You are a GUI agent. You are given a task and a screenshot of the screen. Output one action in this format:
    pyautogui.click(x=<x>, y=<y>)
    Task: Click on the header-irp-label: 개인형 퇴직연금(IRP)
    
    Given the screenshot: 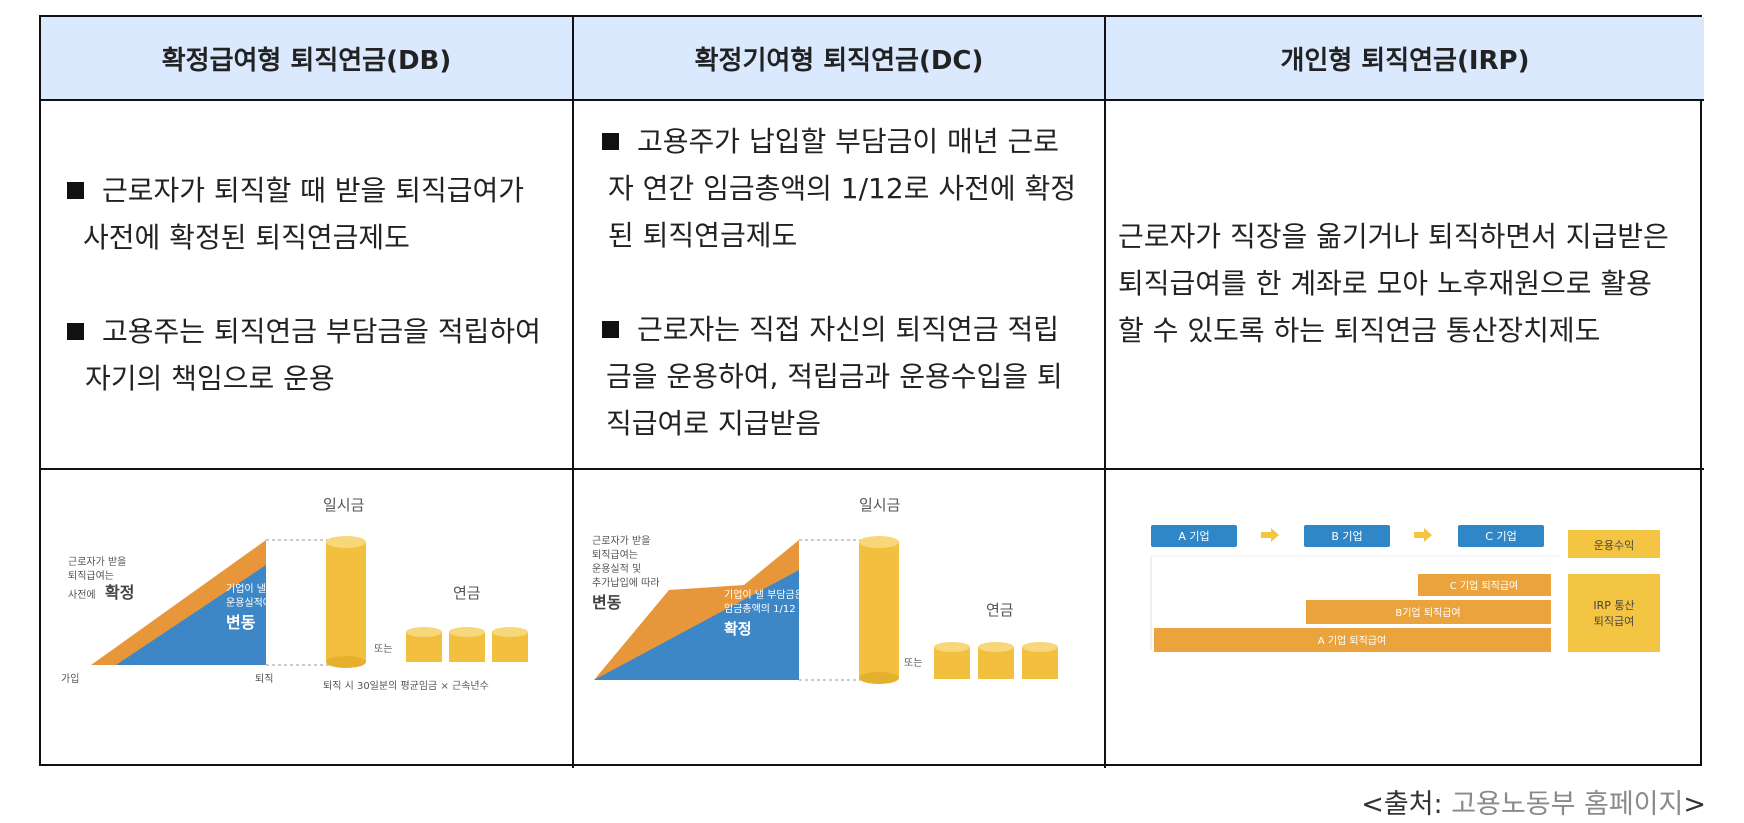 What is the action you would take?
    pyautogui.click(x=1405, y=60)
    